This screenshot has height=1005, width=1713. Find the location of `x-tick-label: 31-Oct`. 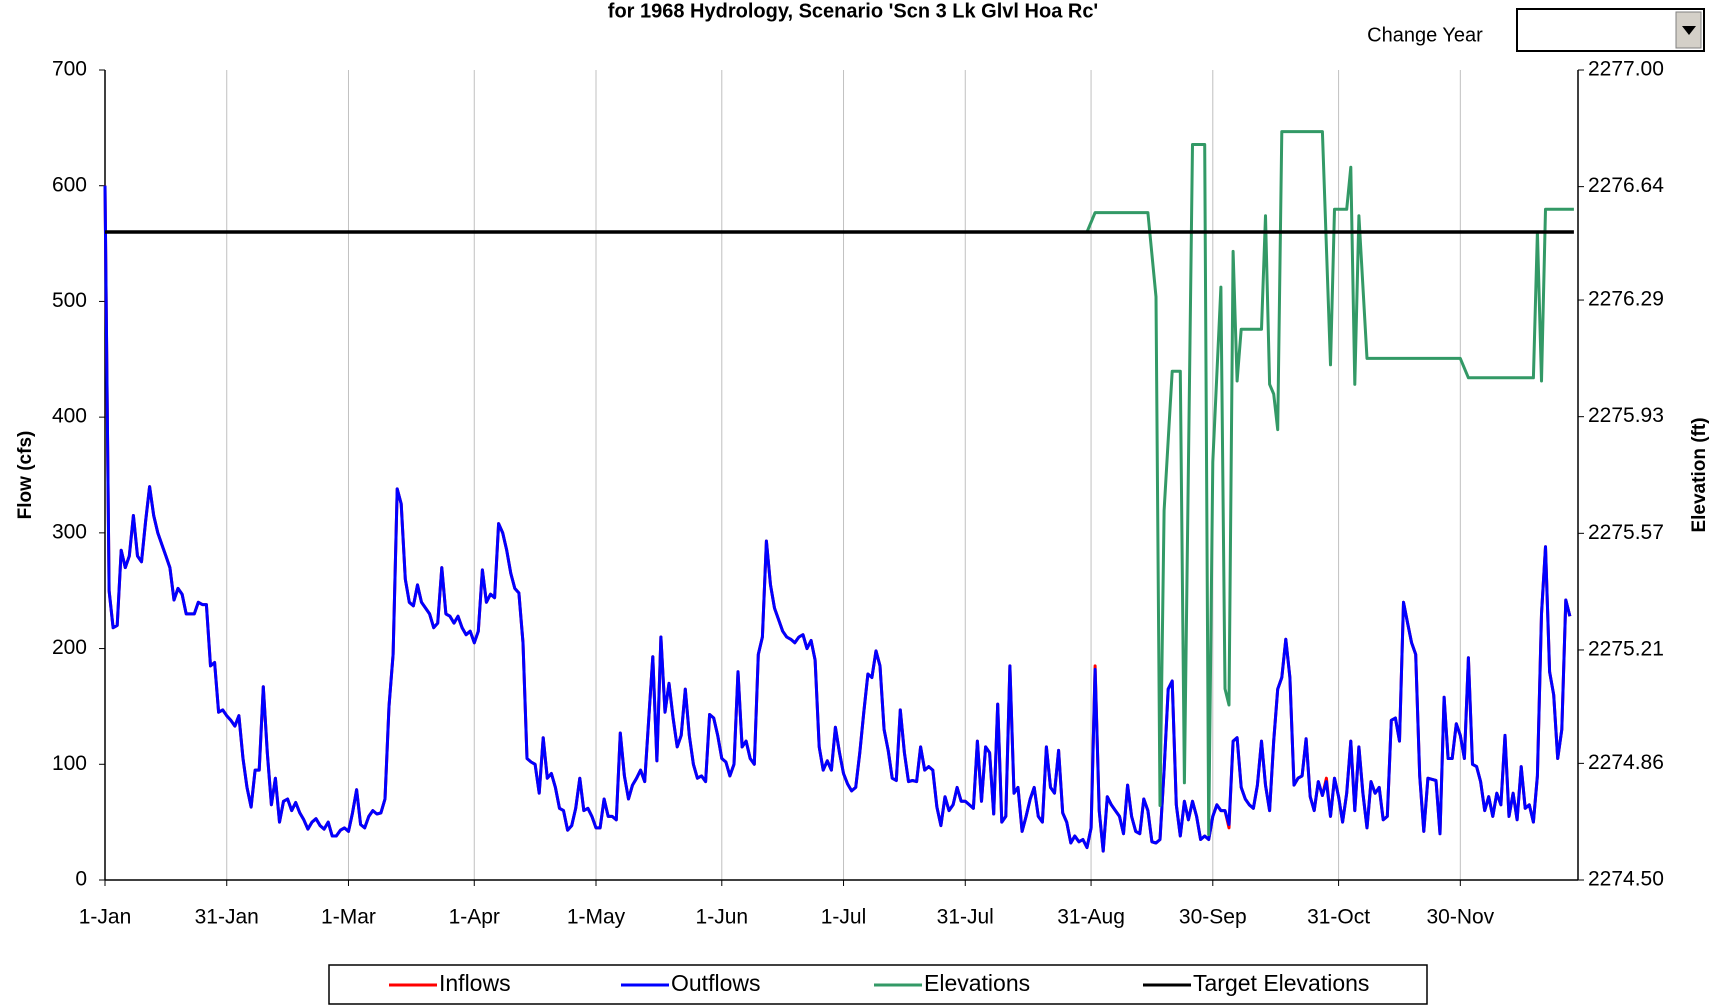

x-tick-label: 31-Oct is located at coordinates (1338, 917).